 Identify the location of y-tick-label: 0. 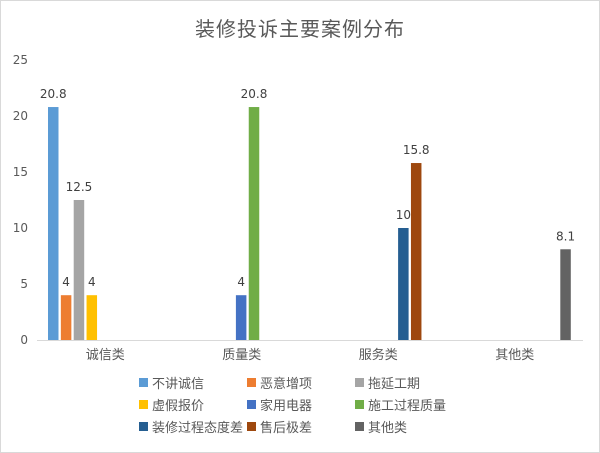
(24, 340).